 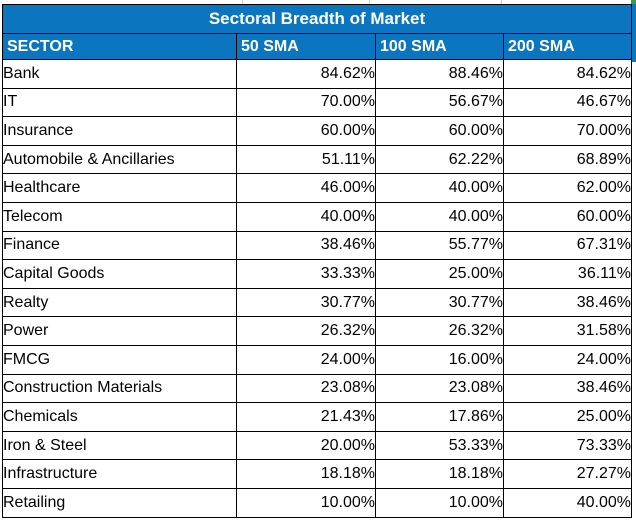 I want to click on cell-sector: FMCG, so click(x=119, y=359).